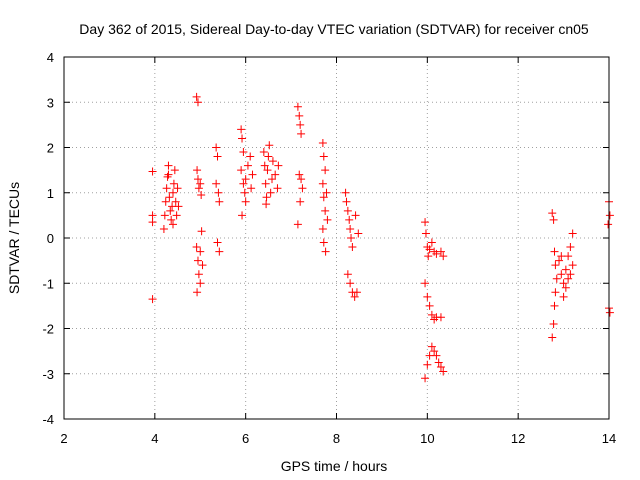 The height and width of the screenshot is (480, 640). What do you see at coordinates (50, 238) in the screenshot?
I see `y-tick-label: 0` at bounding box center [50, 238].